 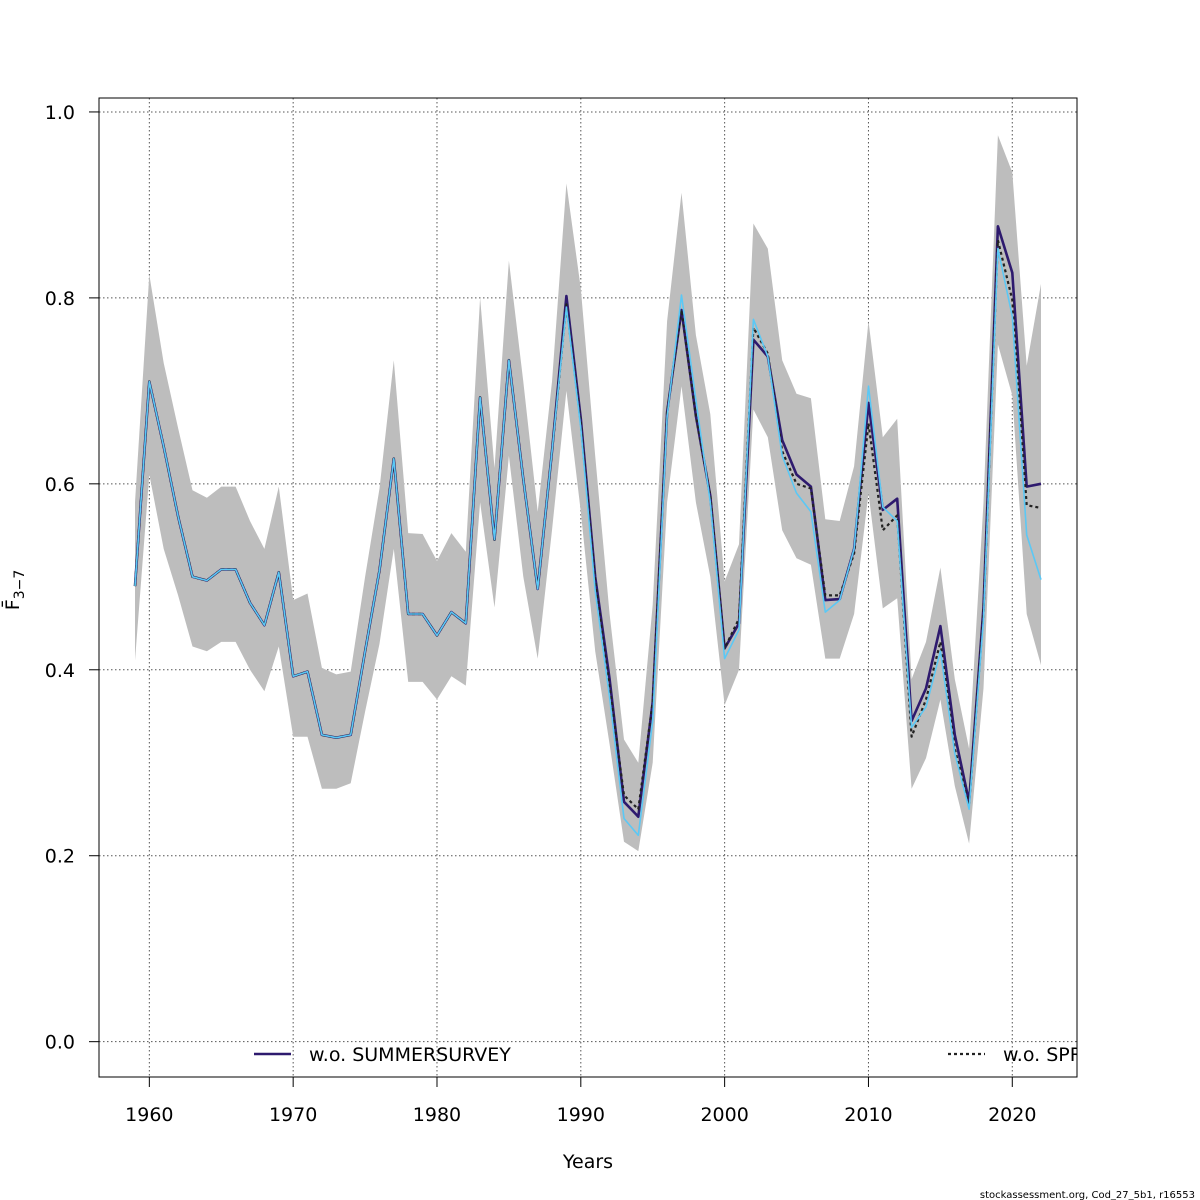 I want to click on x-tick-label: 2010, so click(x=868, y=1115).